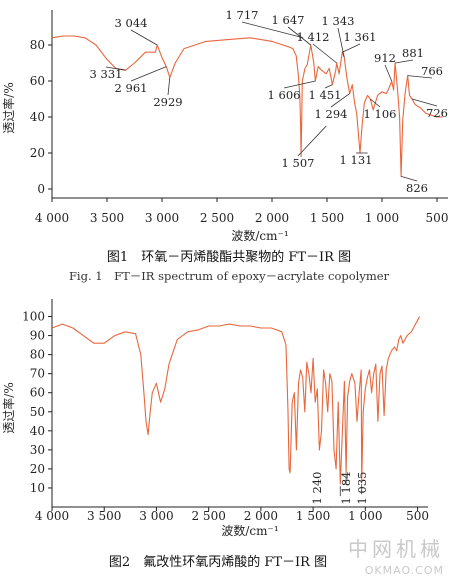 The image size is (459, 580). What do you see at coordinates (37, 336) in the screenshot?
I see `chart-2-y-tick-label: 90` at bounding box center [37, 336].